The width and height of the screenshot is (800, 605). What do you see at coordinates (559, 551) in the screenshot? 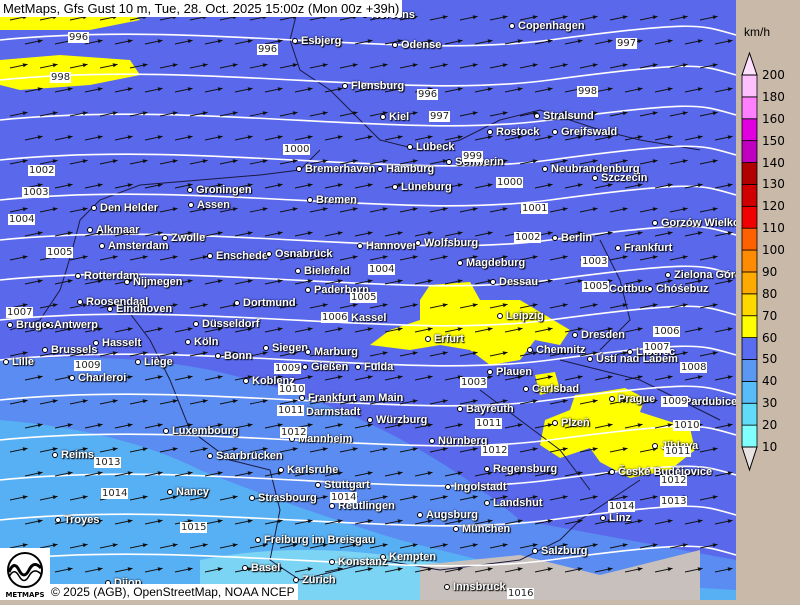
I see `city-label: Salzburg` at bounding box center [559, 551].